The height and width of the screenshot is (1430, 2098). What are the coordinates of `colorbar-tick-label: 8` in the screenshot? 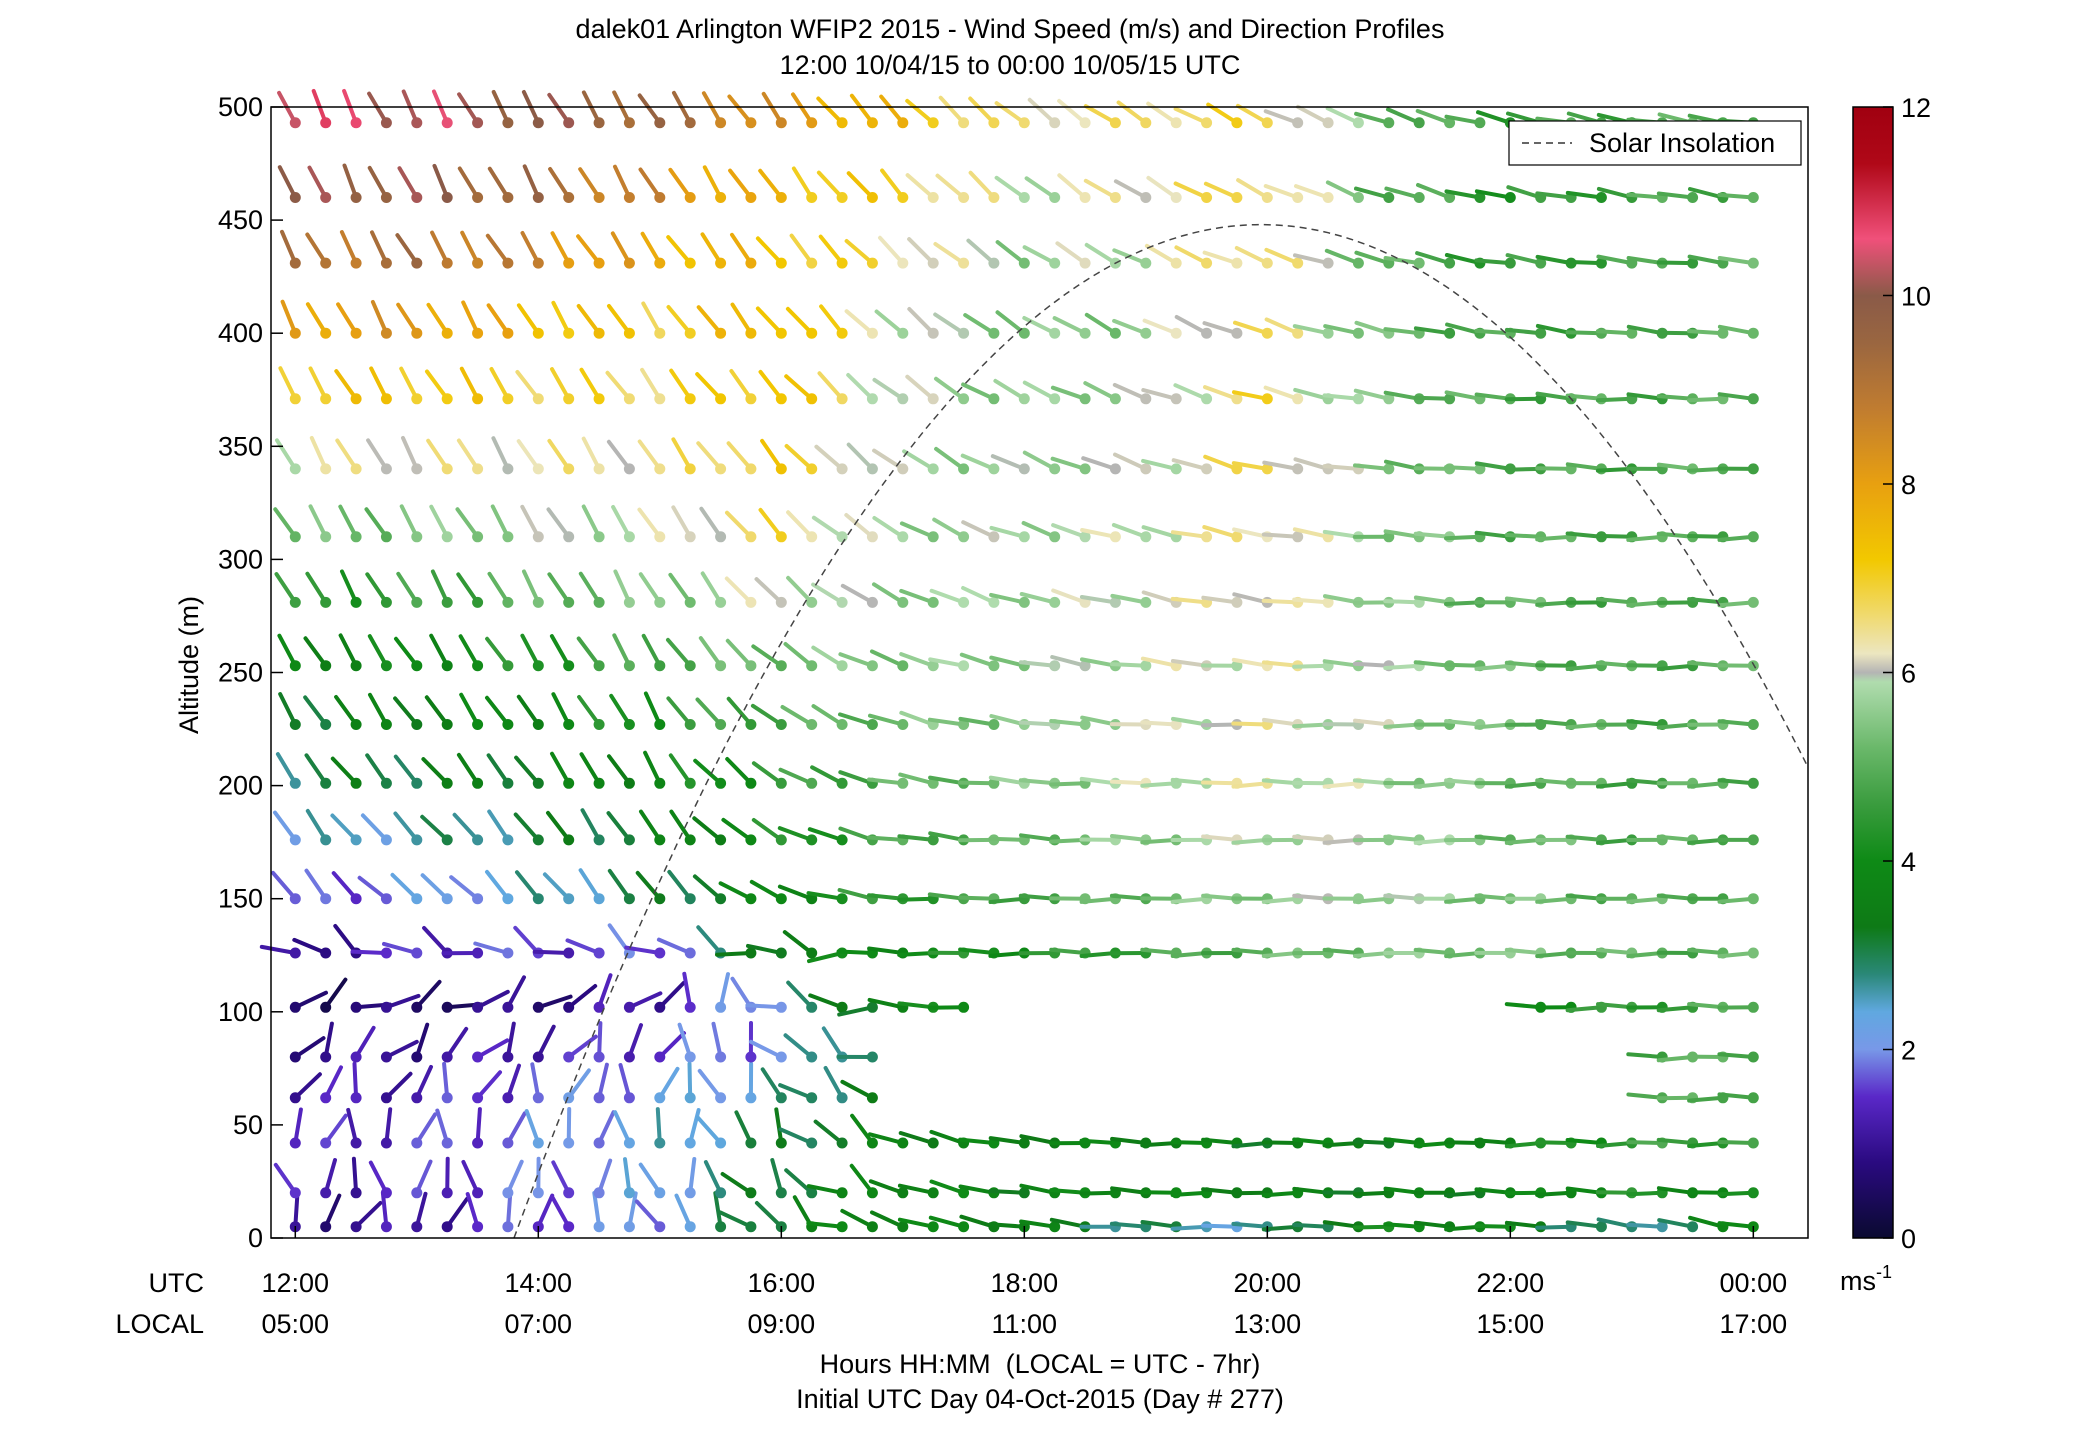 It's located at (1908, 485).